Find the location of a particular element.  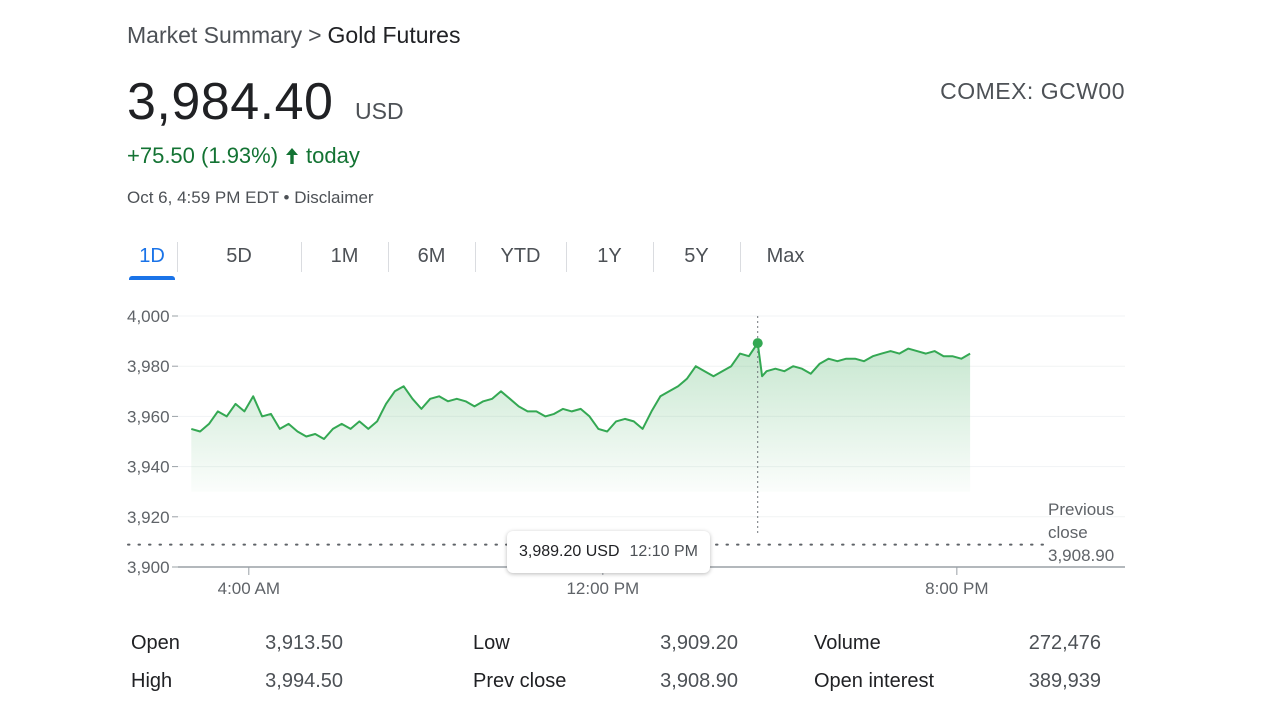

tab-1y: 1Y is located at coordinates (609, 256).